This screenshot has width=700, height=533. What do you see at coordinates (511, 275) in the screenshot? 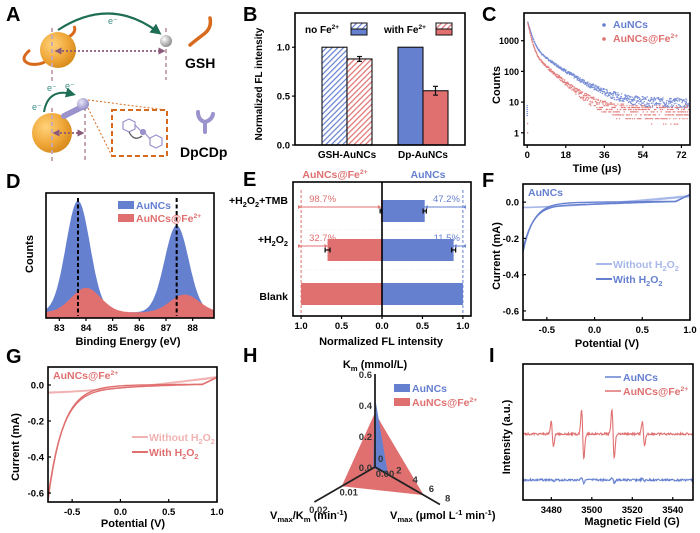
I see `cv-ytick-label: -0.4` at bounding box center [511, 275].